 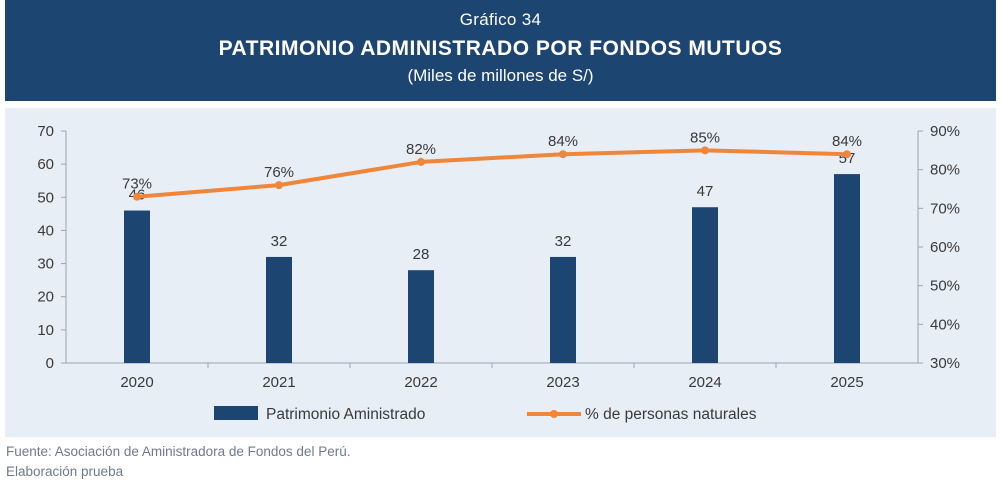 What do you see at coordinates (945, 286) in the screenshot?
I see `y-right-tick-label: 50%` at bounding box center [945, 286].